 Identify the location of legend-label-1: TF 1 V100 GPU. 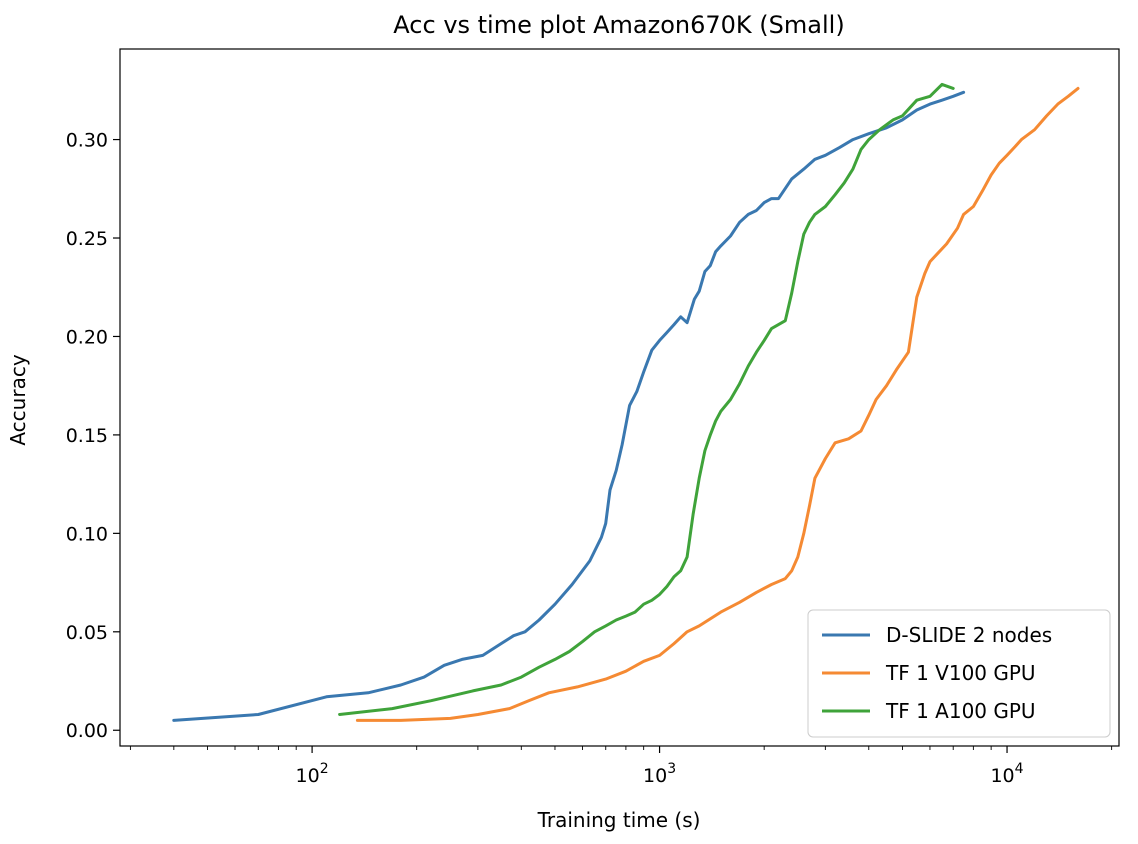
(960, 673).